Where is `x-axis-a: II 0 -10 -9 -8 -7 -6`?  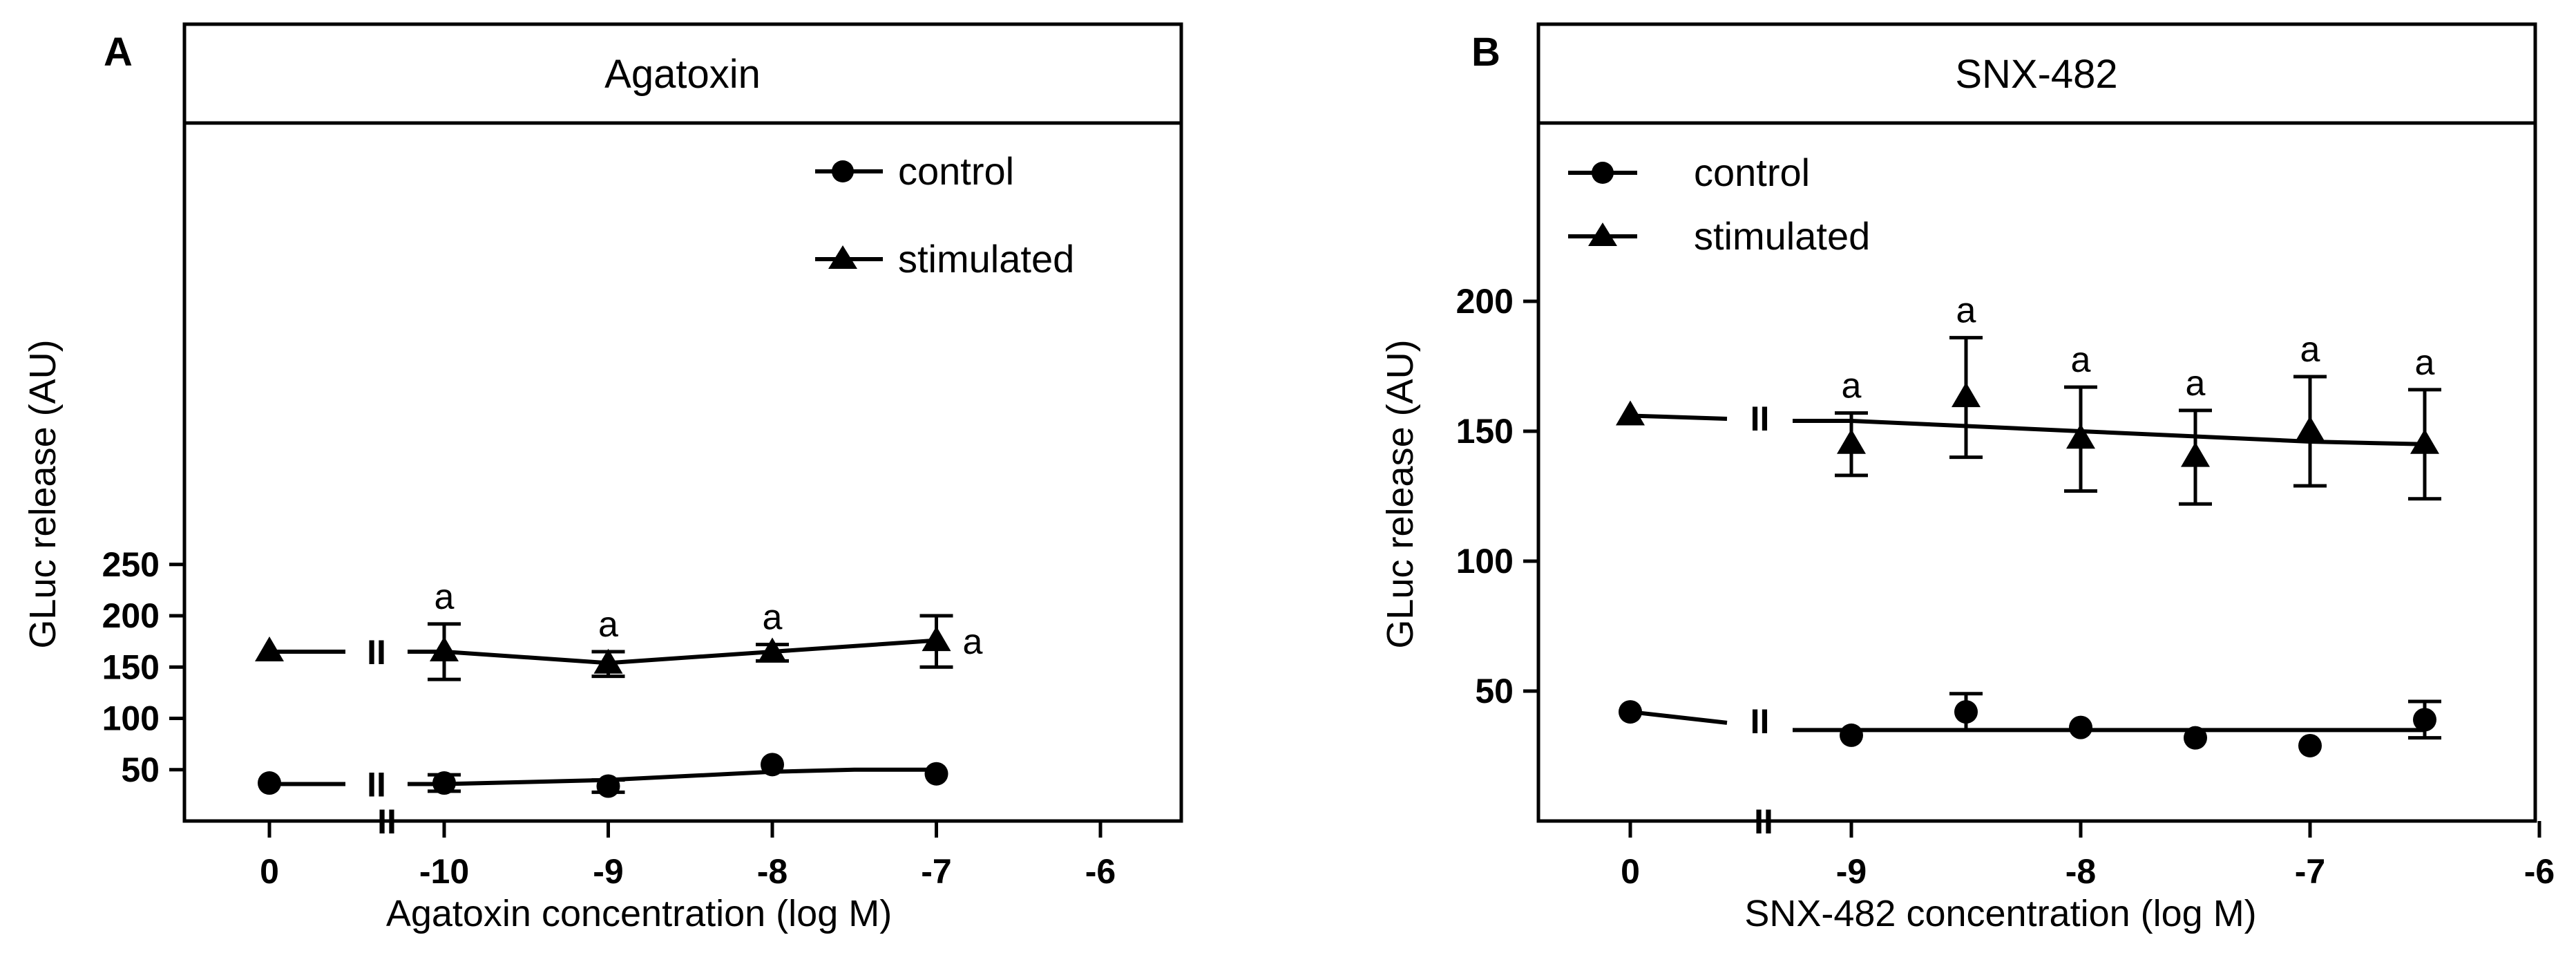
x-axis-a: II 0 -10 -9 -8 -7 -6 is located at coordinates (682, 846).